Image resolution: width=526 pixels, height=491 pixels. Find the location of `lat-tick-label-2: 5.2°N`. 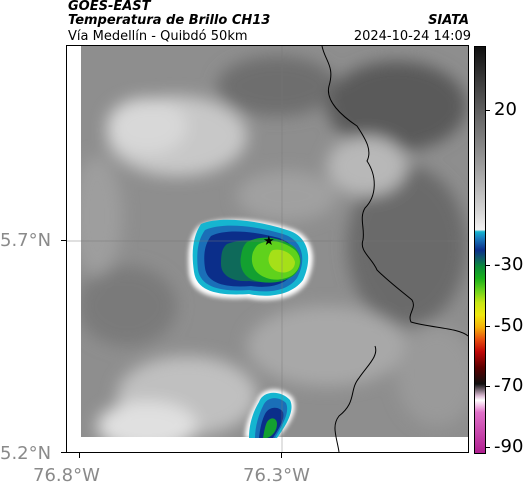

lat-tick-label-2: 5.2°N is located at coordinates (26, 453).